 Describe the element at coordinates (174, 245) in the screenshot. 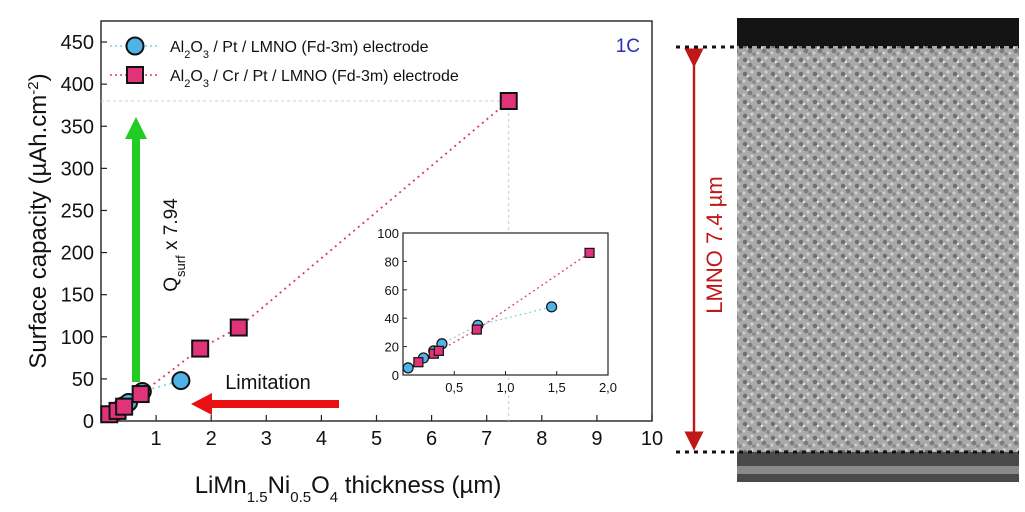

I see `qsurf-annotation: Qsurf x 7.94` at that location.